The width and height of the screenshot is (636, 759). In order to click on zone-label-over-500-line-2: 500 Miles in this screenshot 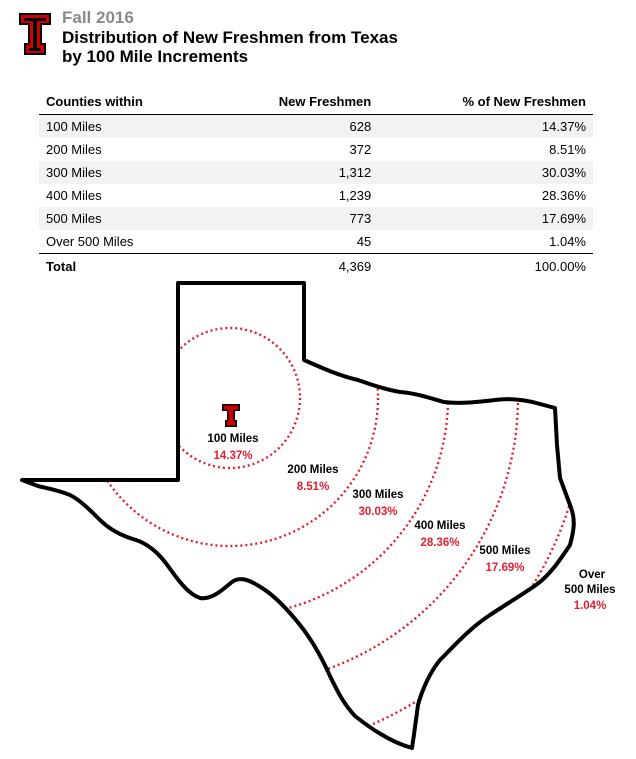, I will do `click(589, 590)`.